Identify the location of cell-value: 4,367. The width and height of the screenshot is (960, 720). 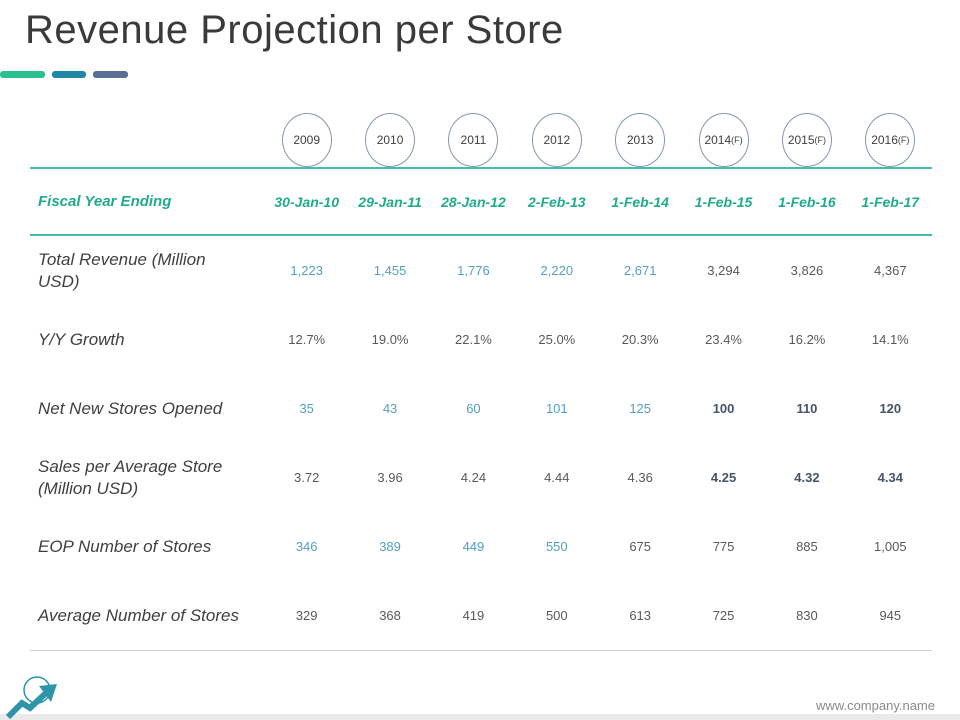
(890, 270).